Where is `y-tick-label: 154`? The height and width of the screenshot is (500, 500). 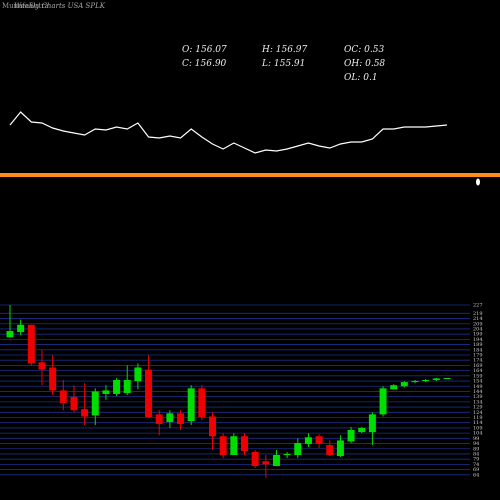 y-tick-label: 154 is located at coordinates (478, 382).